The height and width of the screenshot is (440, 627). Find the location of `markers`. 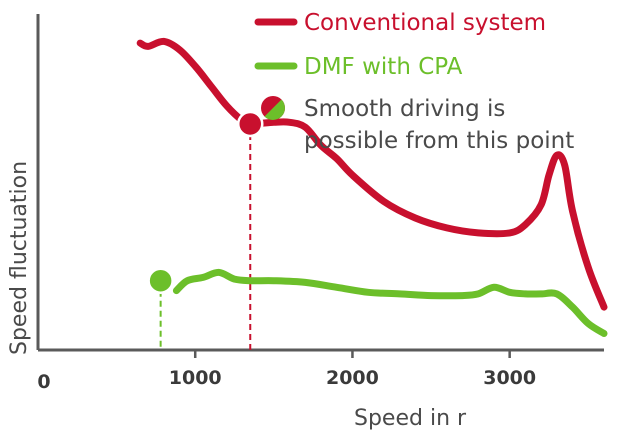

markers is located at coordinates (205, 202).